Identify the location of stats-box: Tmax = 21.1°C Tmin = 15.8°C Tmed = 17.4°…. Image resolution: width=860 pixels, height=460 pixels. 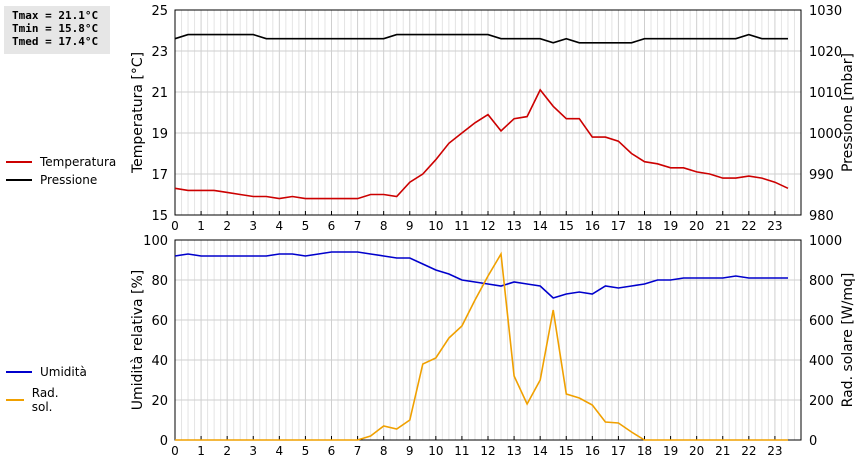
(57, 30).